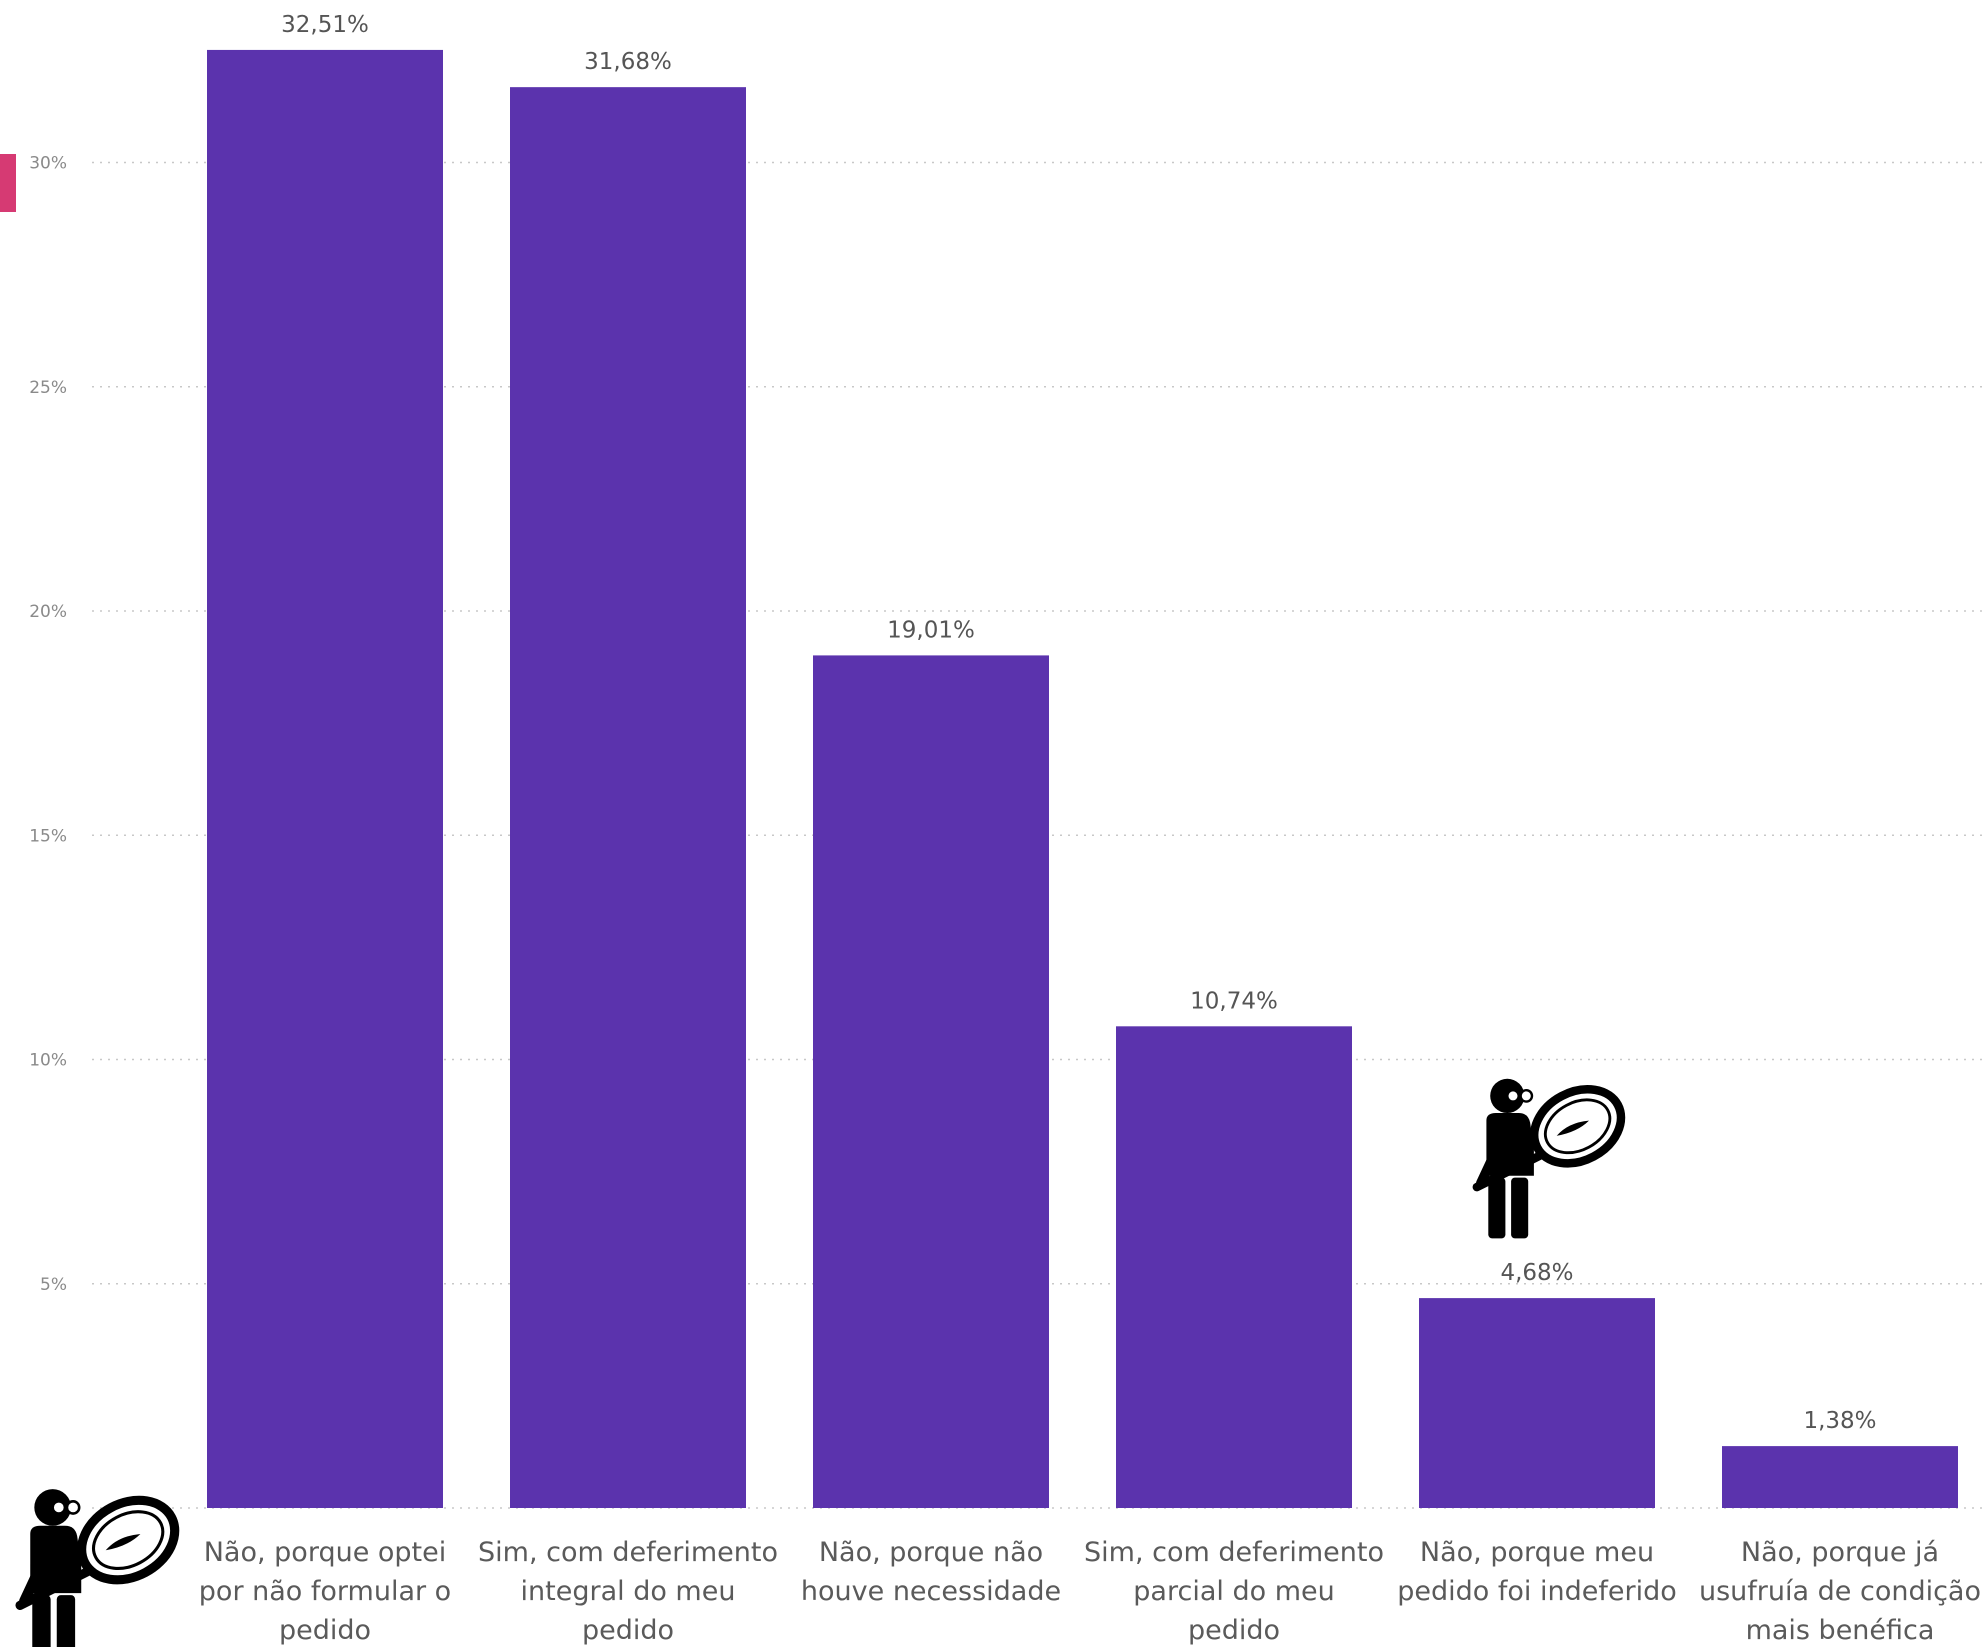 The height and width of the screenshot is (1647, 1986). What do you see at coordinates (1234, 1001) in the screenshot?
I see `data-label: 10,74%` at bounding box center [1234, 1001].